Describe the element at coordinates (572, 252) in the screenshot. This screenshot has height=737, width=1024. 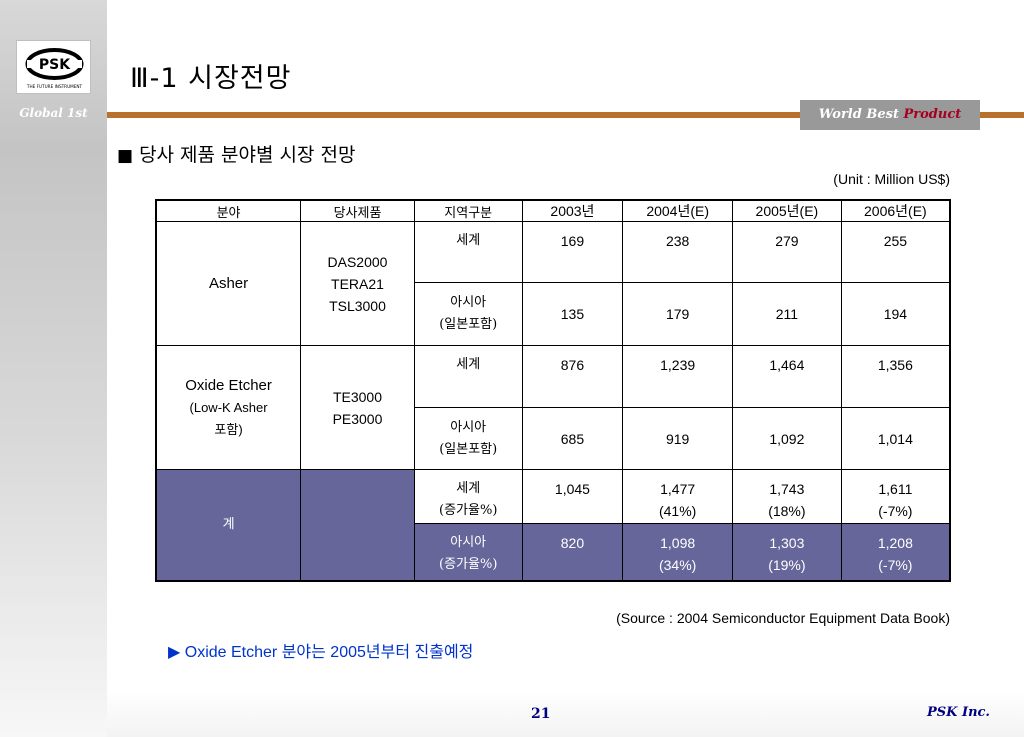
I see `value-cell: 169` at that location.